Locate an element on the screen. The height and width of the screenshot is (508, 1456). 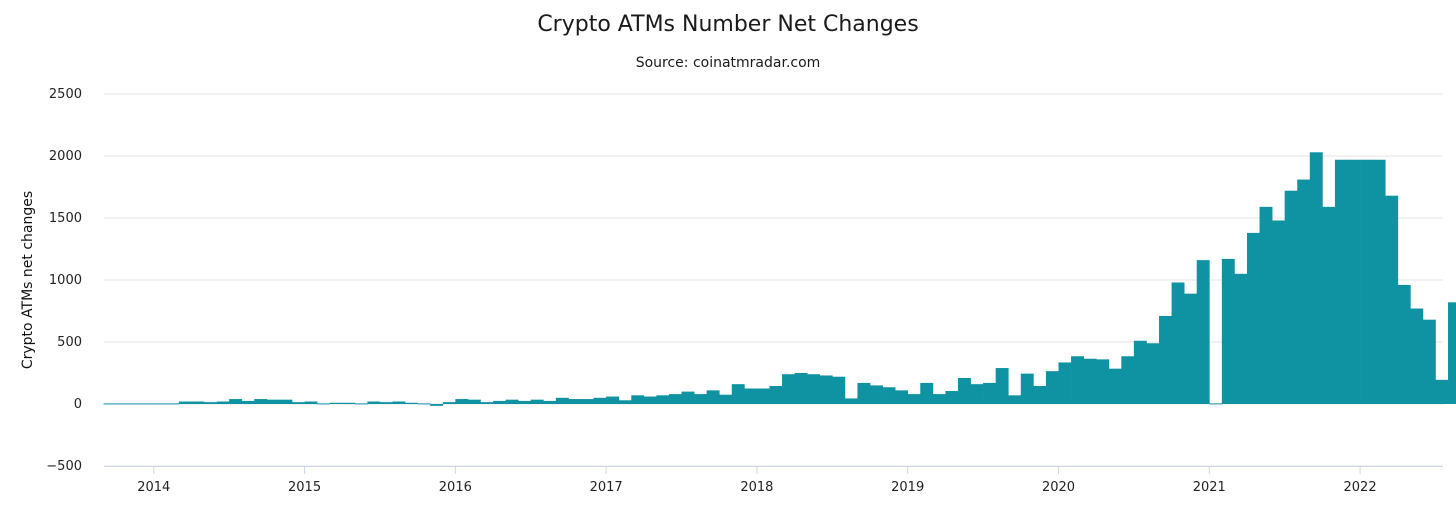
x-tick-label: 2017 is located at coordinates (606, 487).